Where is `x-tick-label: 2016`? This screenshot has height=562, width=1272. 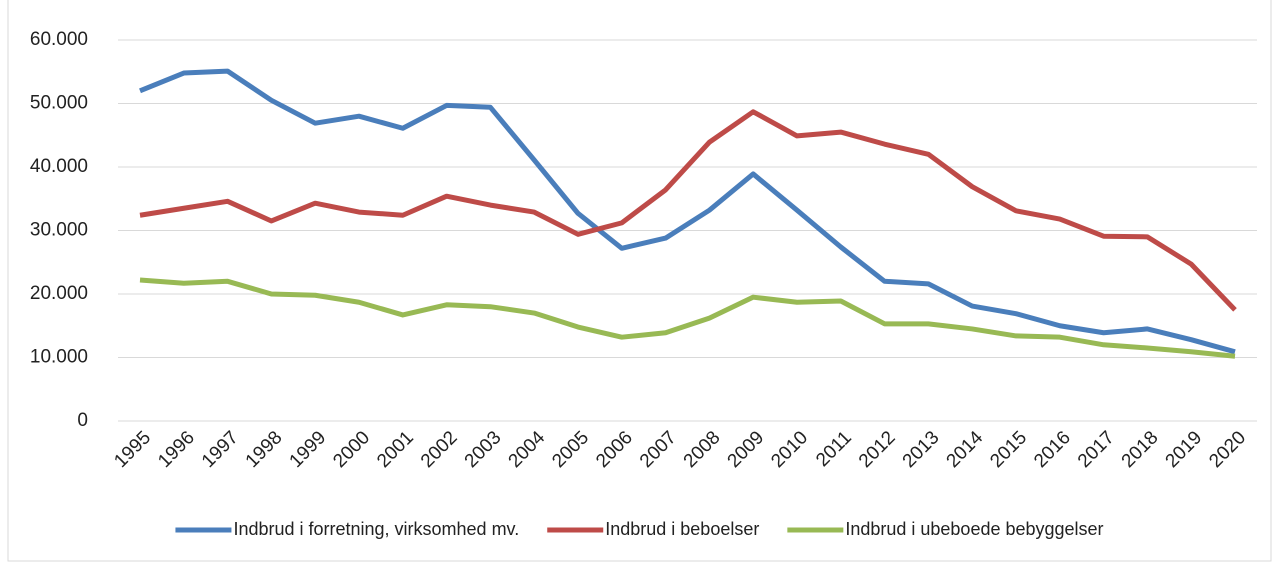
x-tick-label: 2016 is located at coordinates (1052, 449).